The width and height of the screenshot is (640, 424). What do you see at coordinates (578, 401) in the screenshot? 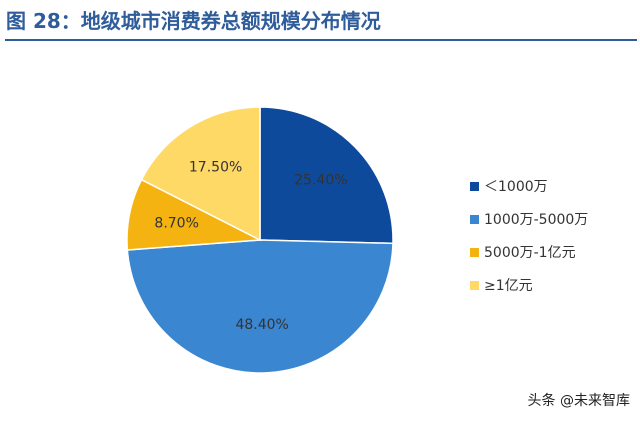
I see `watermark: 头条 @未来智库` at bounding box center [578, 401].